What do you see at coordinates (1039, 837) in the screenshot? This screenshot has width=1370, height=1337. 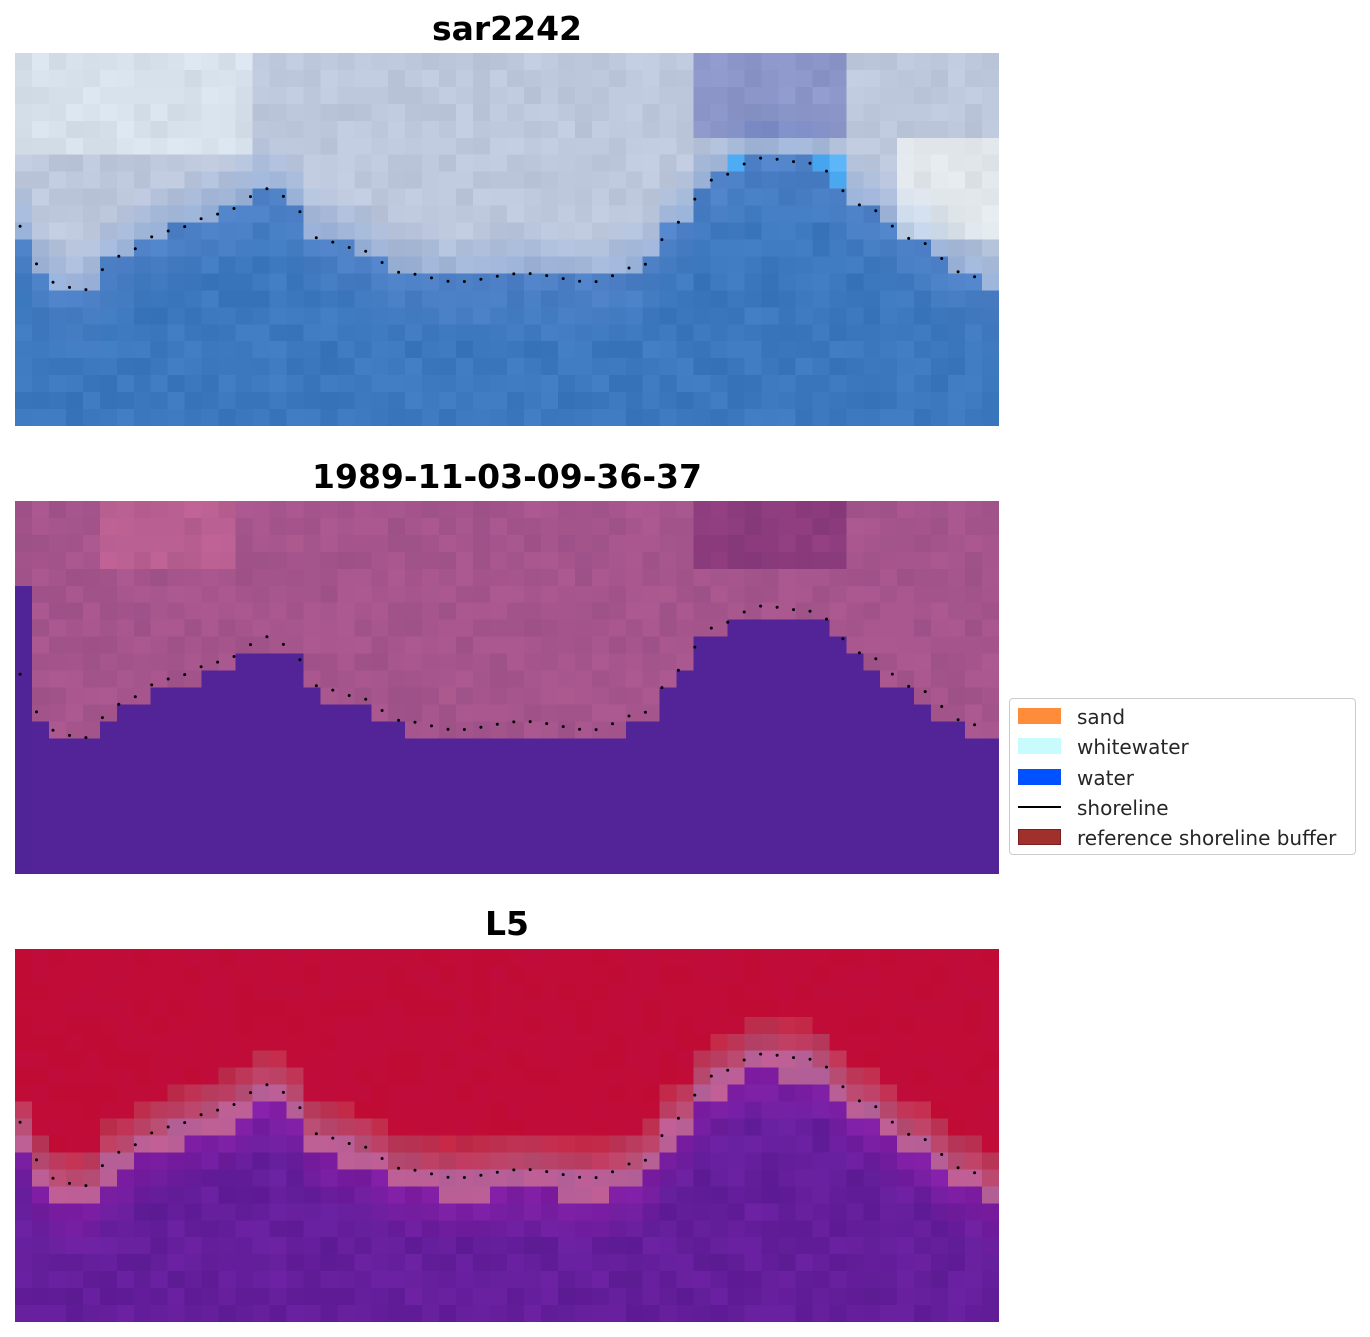 I see `reference-buffer-swatch` at bounding box center [1039, 837].